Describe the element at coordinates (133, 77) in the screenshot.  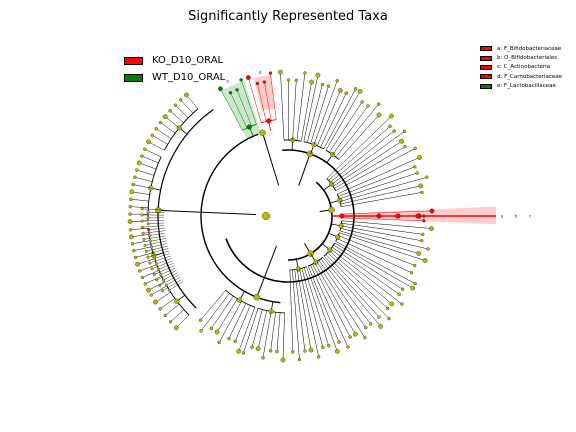
I see `legend-swatch-wt` at that location.